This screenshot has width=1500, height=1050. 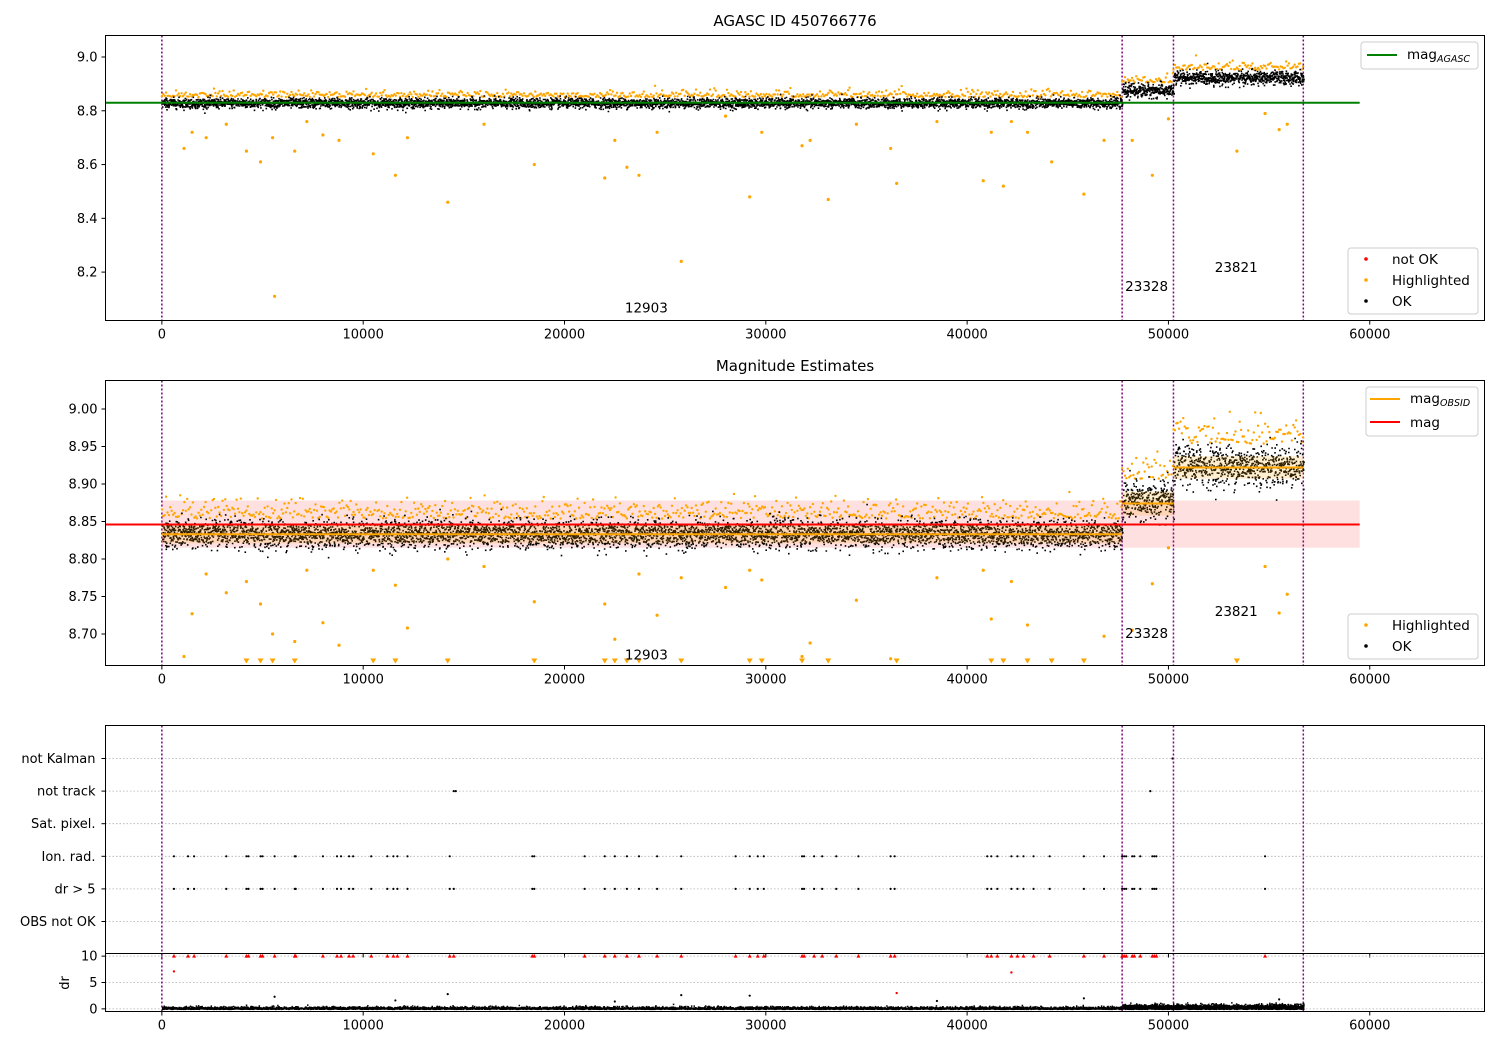 What do you see at coordinates (1422, 411) in the screenshot?
I see `estimates-mag-legend: magOBSID mag` at bounding box center [1422, 411].